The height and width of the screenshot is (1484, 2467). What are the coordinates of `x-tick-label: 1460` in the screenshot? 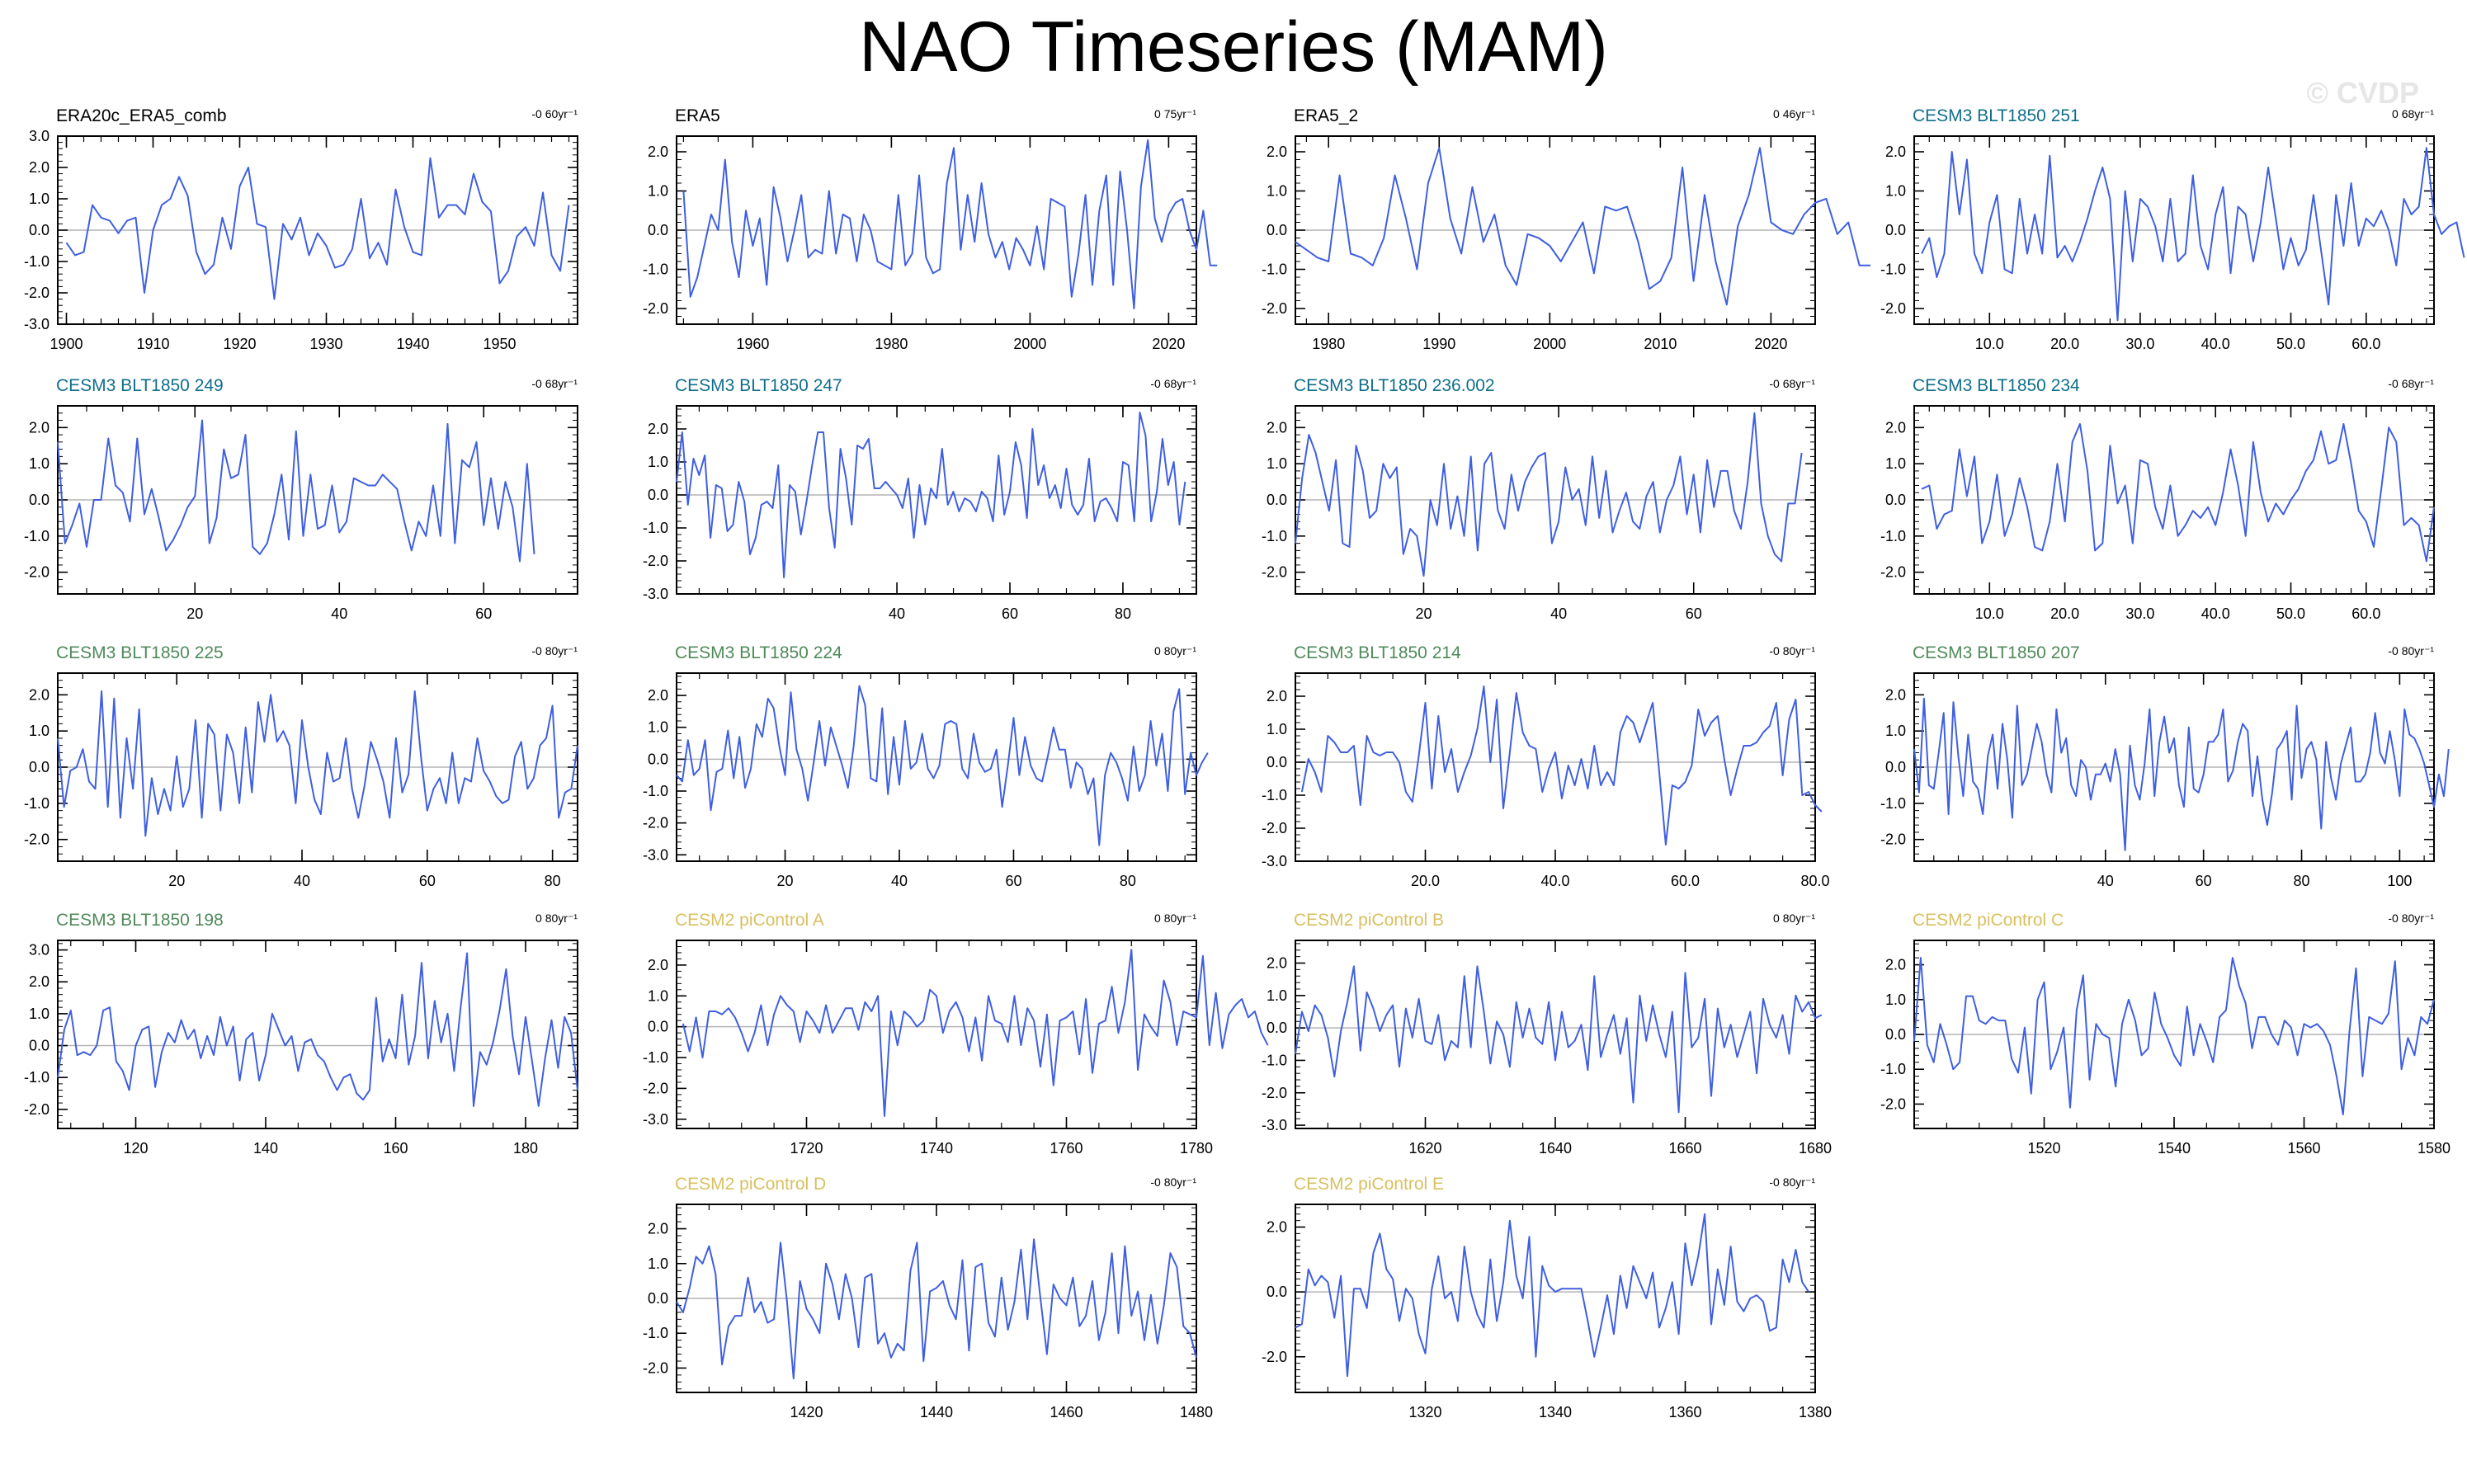 It's located at (1066, 1412).